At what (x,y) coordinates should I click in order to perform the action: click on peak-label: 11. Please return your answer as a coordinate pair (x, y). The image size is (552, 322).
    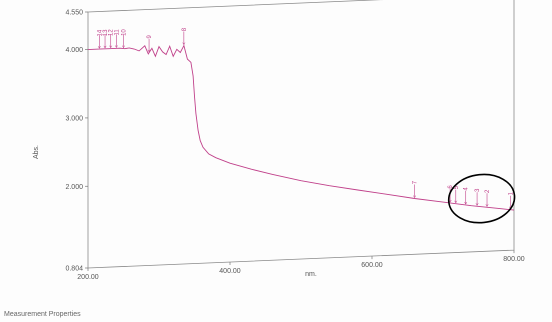
    Looking at the image, I should click on (117, 32).